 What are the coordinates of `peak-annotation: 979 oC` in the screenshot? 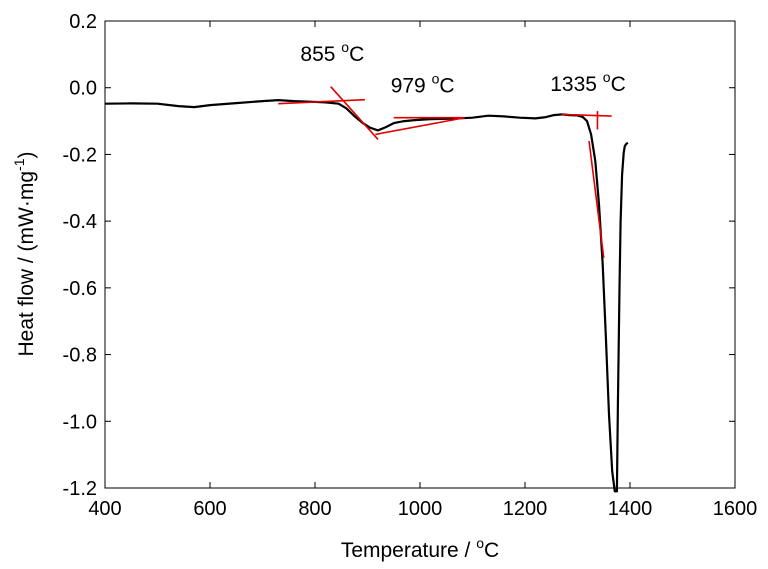 It's located at (423, 84).